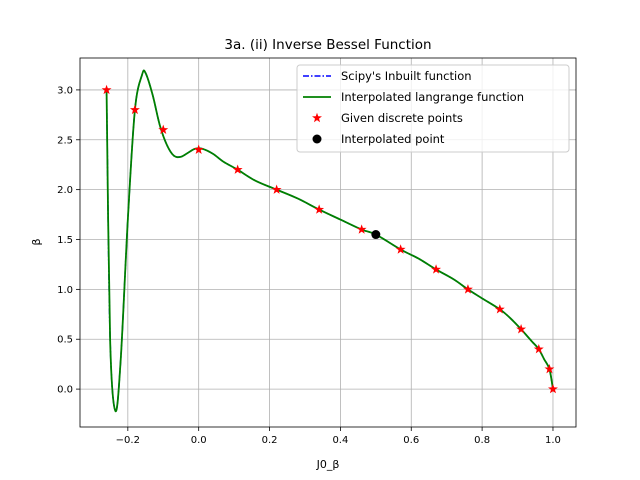 This screenshot has width=640, height=480. What do you see at coordinates (65, 390) in the screenshot?
I see `y-tick-label: 0.0` at bounding box center [65, 390].